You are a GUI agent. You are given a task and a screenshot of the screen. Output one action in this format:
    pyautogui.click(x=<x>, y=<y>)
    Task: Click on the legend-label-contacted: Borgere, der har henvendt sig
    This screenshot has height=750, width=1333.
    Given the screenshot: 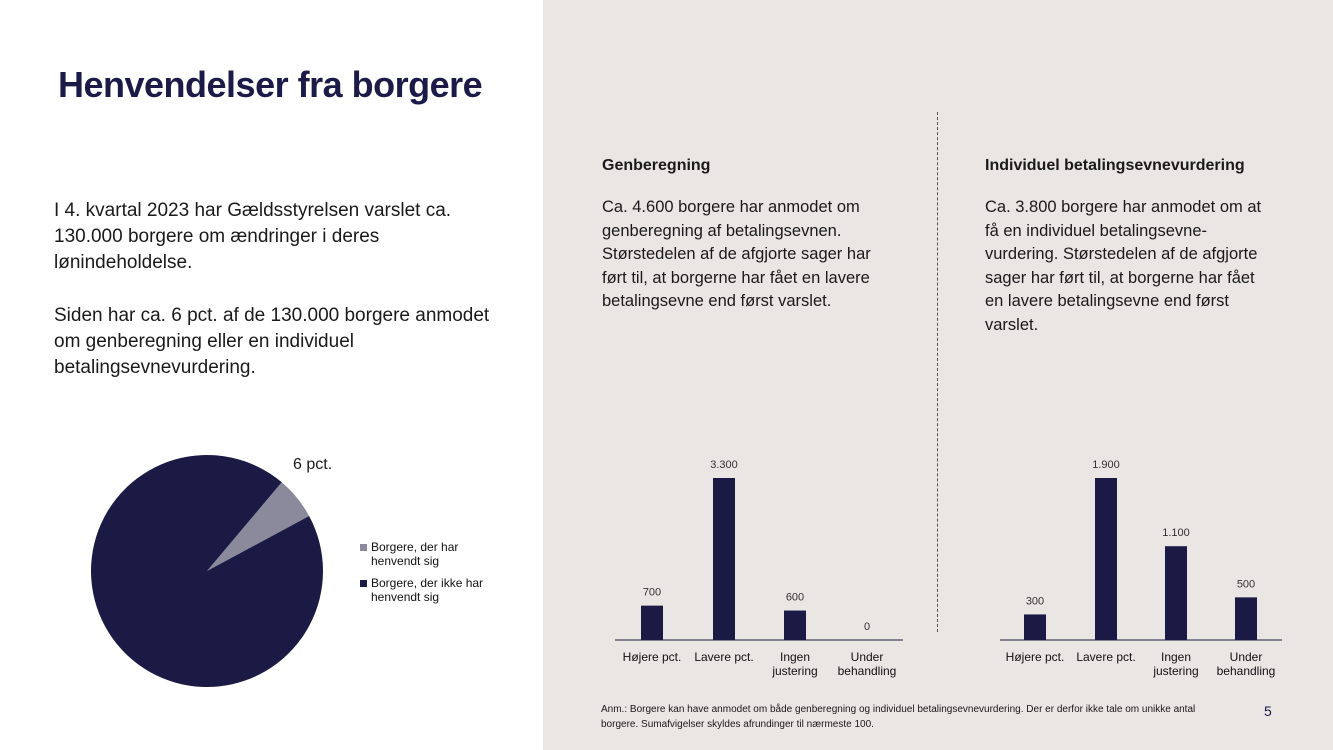 What is the action you would take?
    pyautogui.click(x=415, y=554)
    